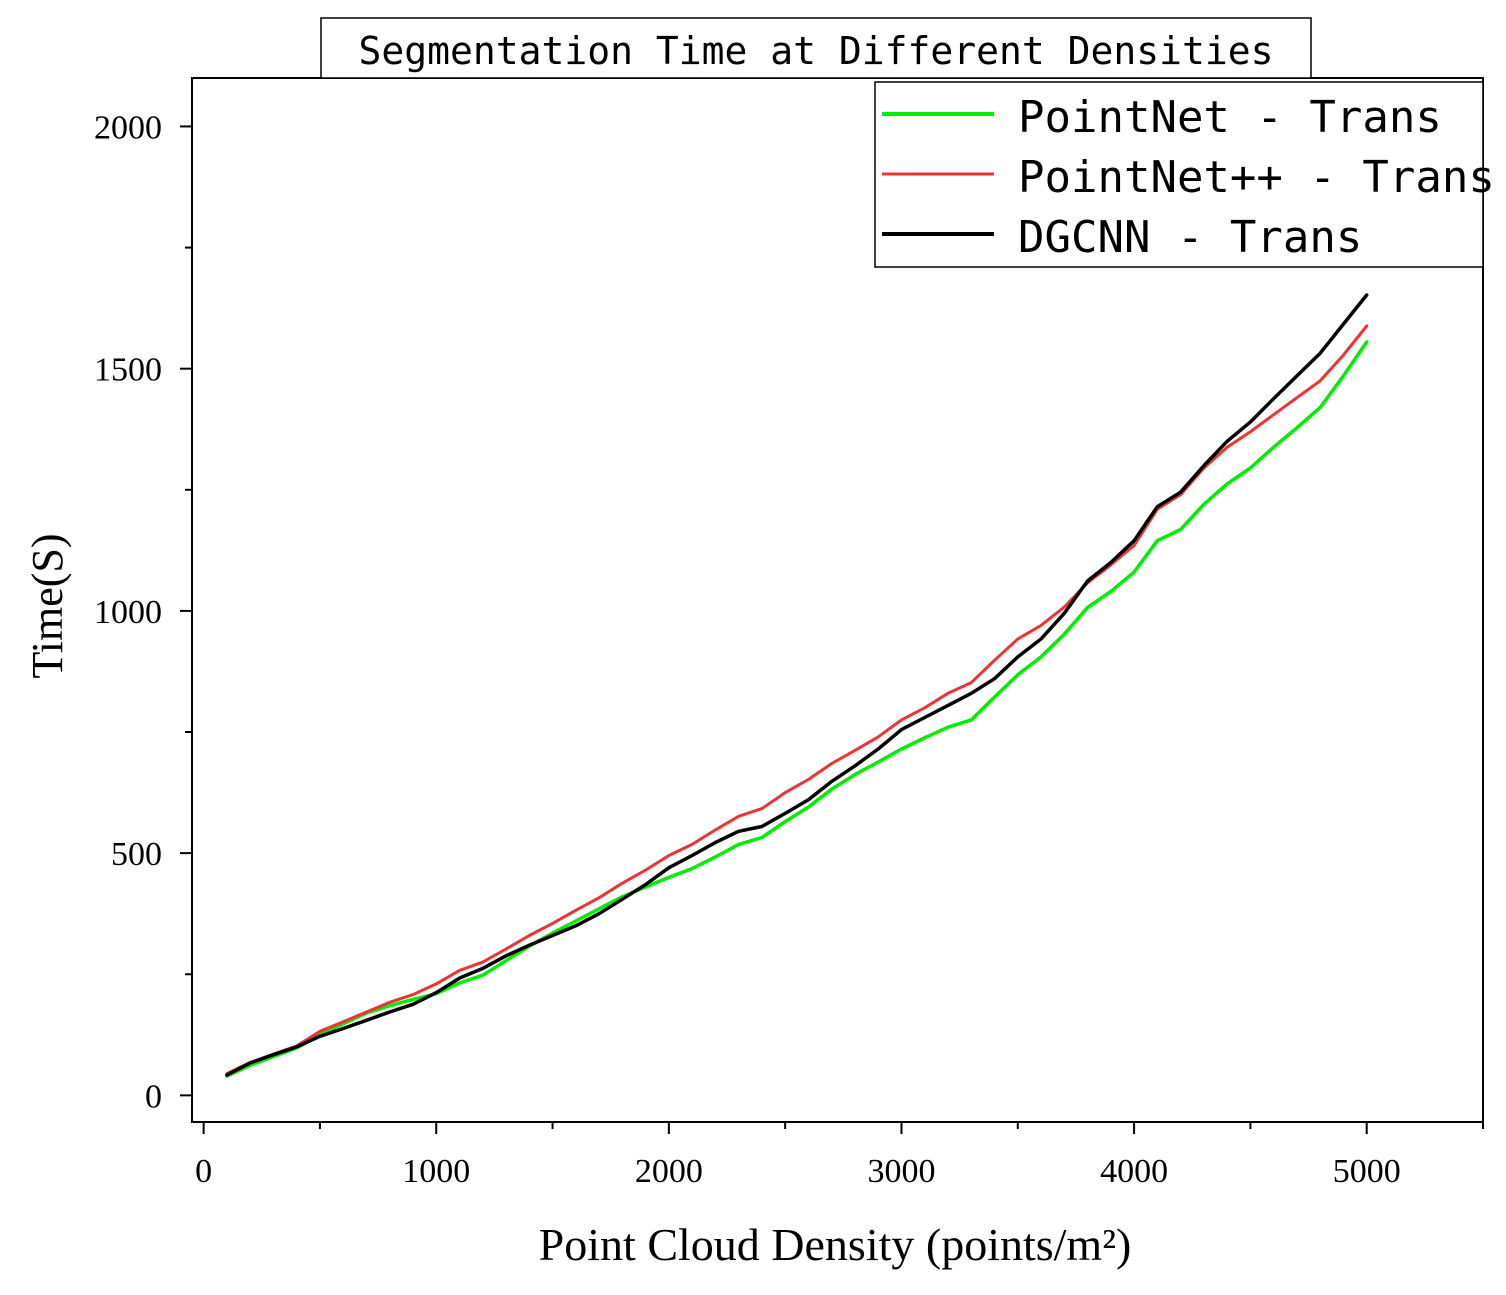 Image resolution: width=1506 pixels, height=1295 pixels. I want to click on legend-label-dgcnn: DGCNN - Trans, so click(1190, 237).